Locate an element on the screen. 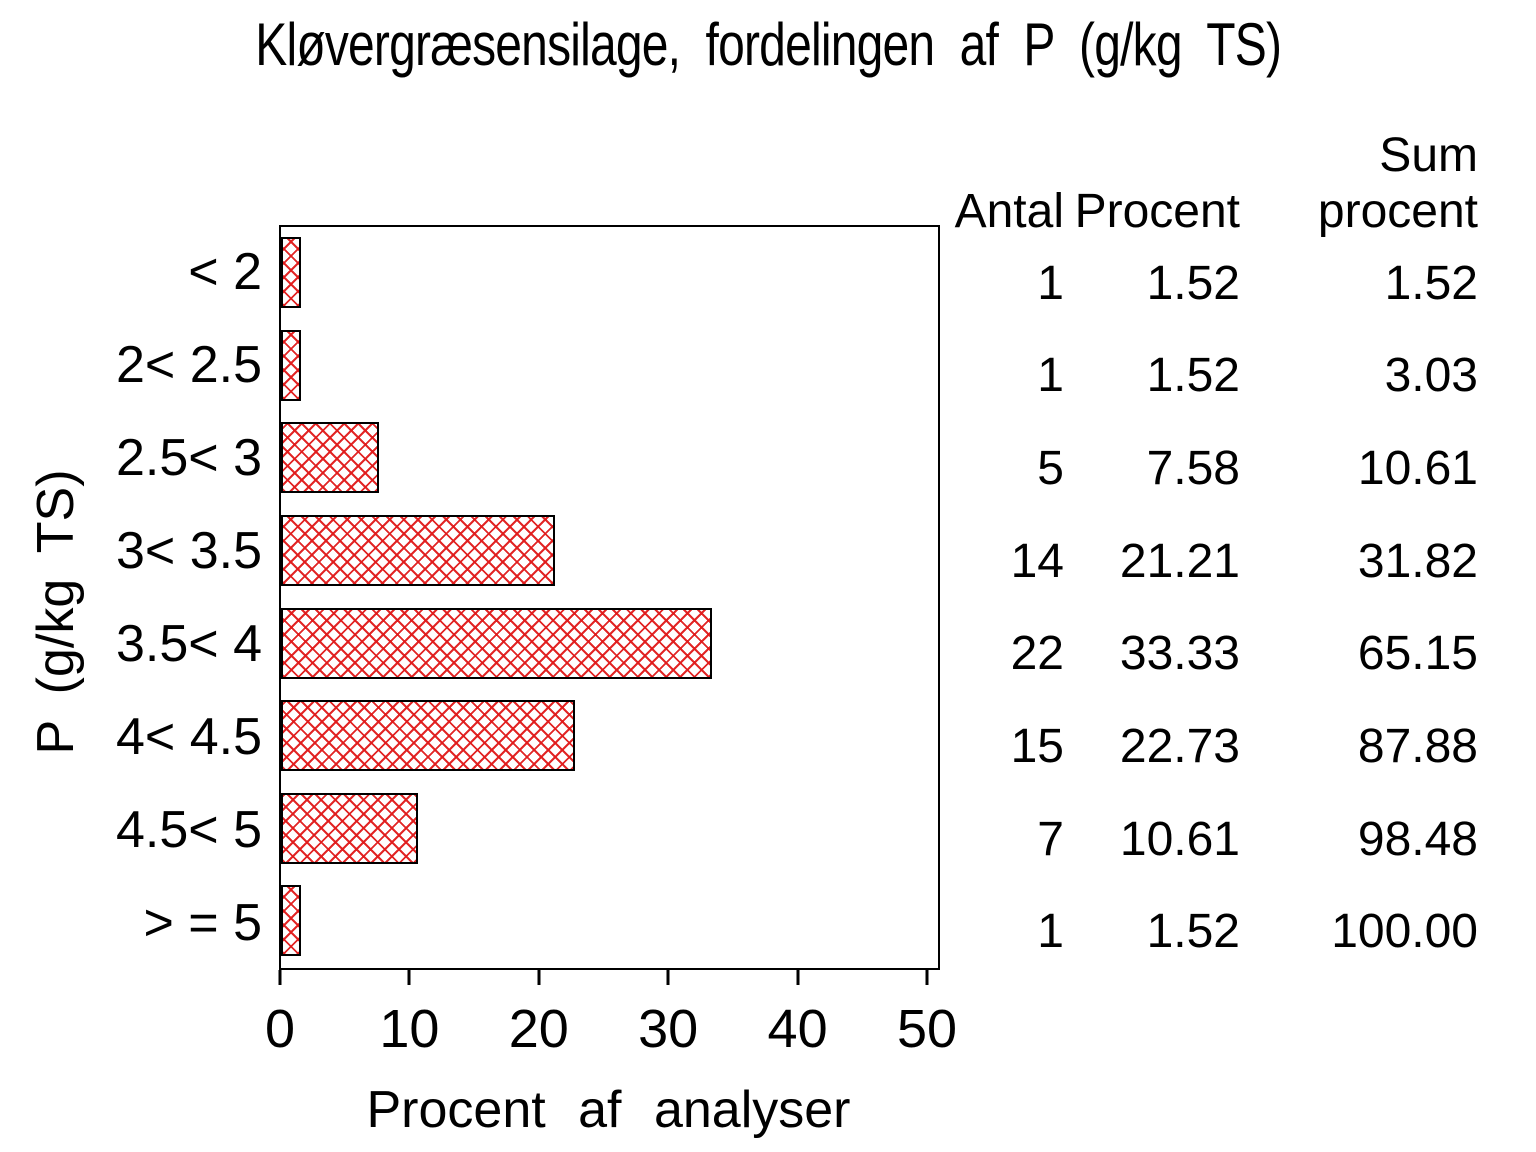 This screenshot has width=1536, height=1152. x-tick-label: 0 is located at coordinates (280, 1029).